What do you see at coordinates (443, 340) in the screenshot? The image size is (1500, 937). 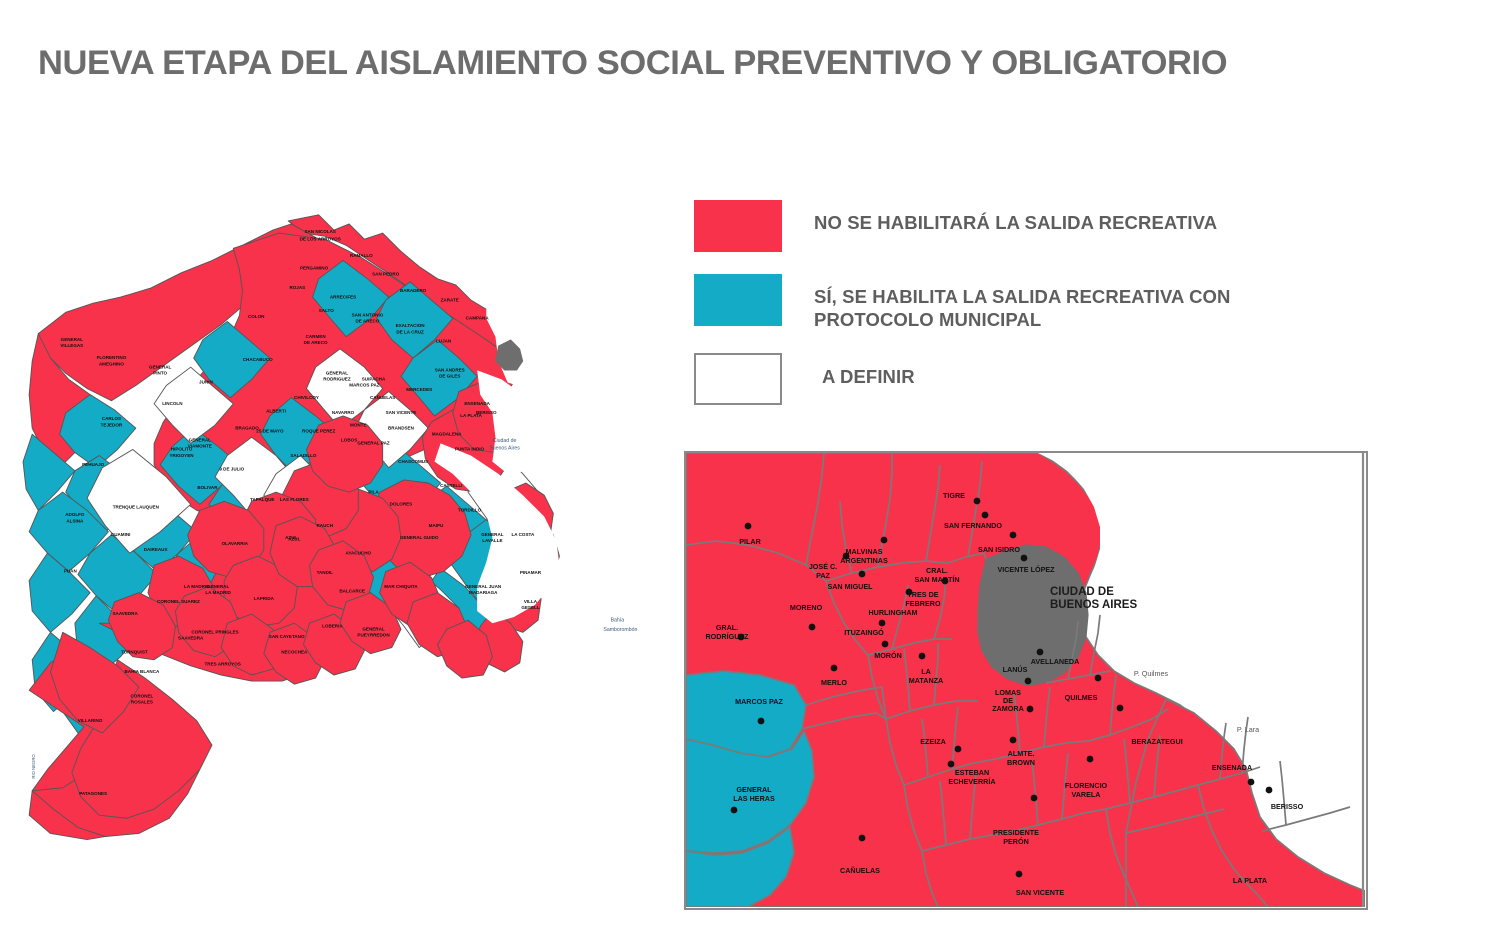 I see `main-map-municipality-label: LUJAN` at bounding box center [443, 340].